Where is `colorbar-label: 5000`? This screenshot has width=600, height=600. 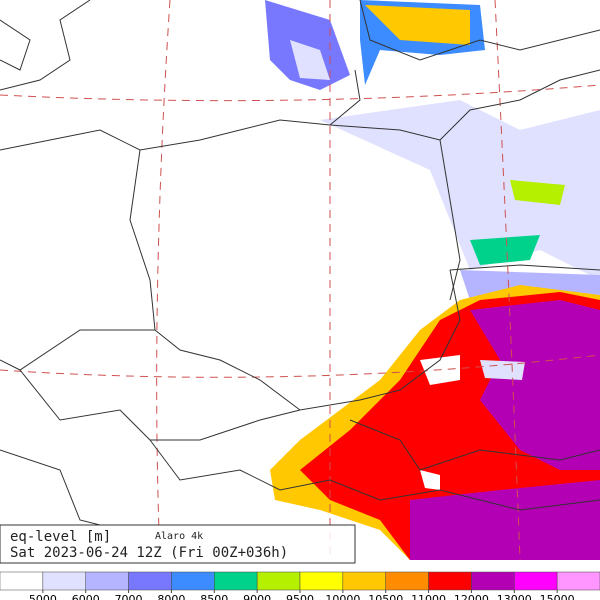
colorbar-label: 5000 is located at coordinates (43, 596).